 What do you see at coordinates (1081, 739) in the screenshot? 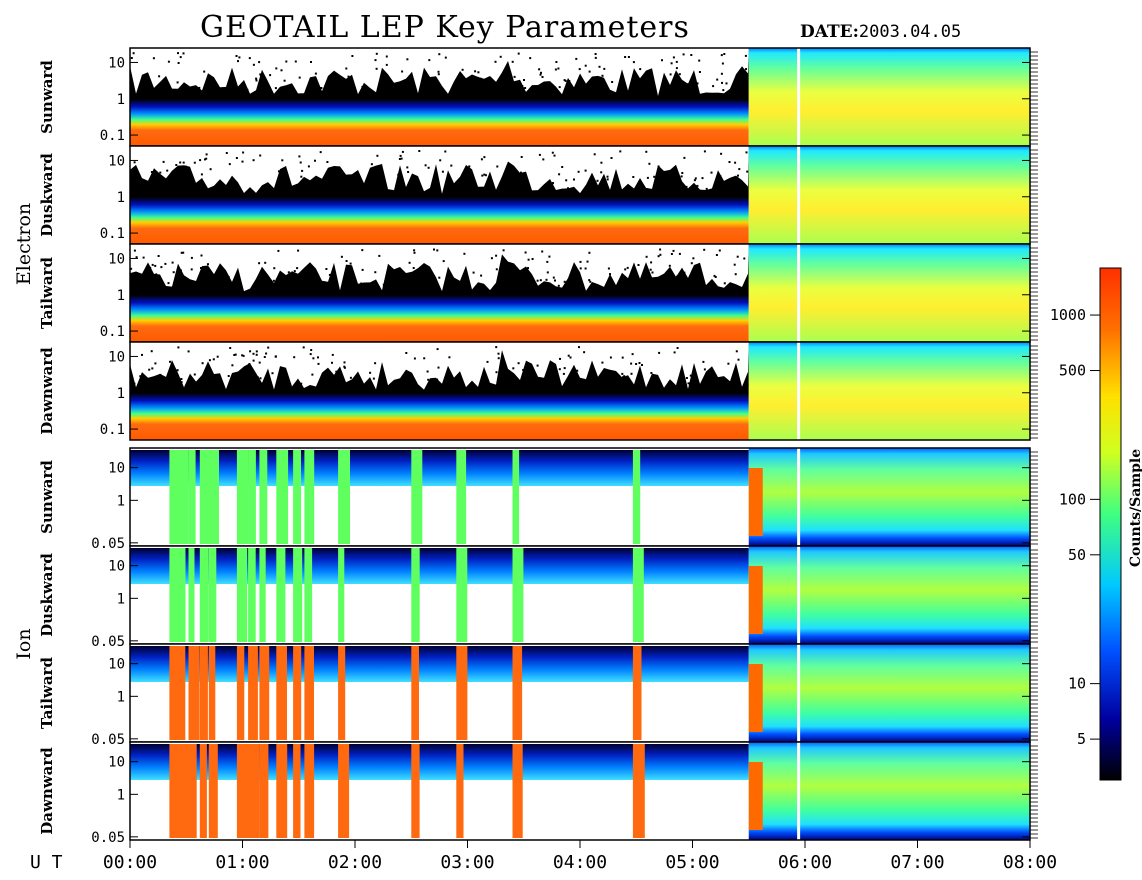
I see `colorbar-tick-label: 5` at bounding box center [1081, 739].